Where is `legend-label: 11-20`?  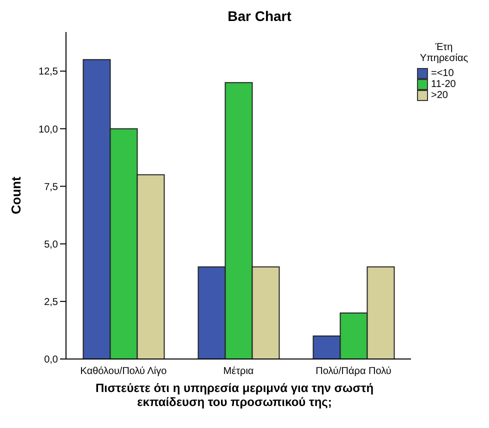 legend-label: 11-20 is located at coordinates (443, 84).